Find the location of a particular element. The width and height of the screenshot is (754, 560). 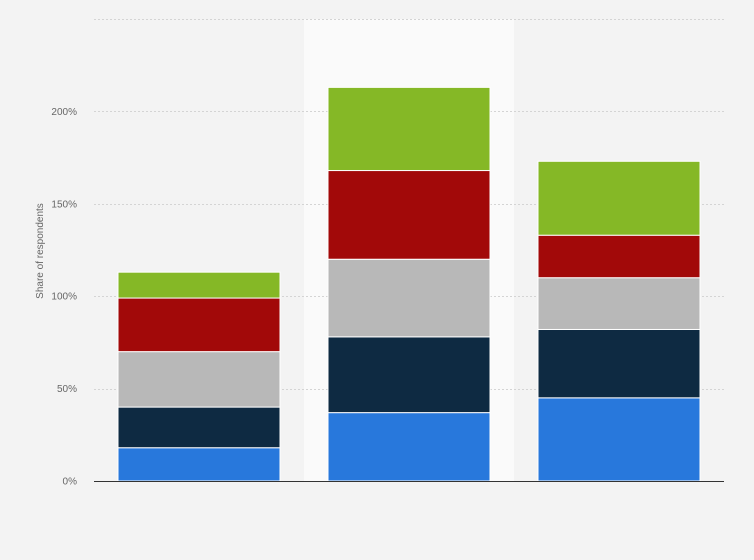

y-tick-label: 0% is located at coordinates (70, 482).